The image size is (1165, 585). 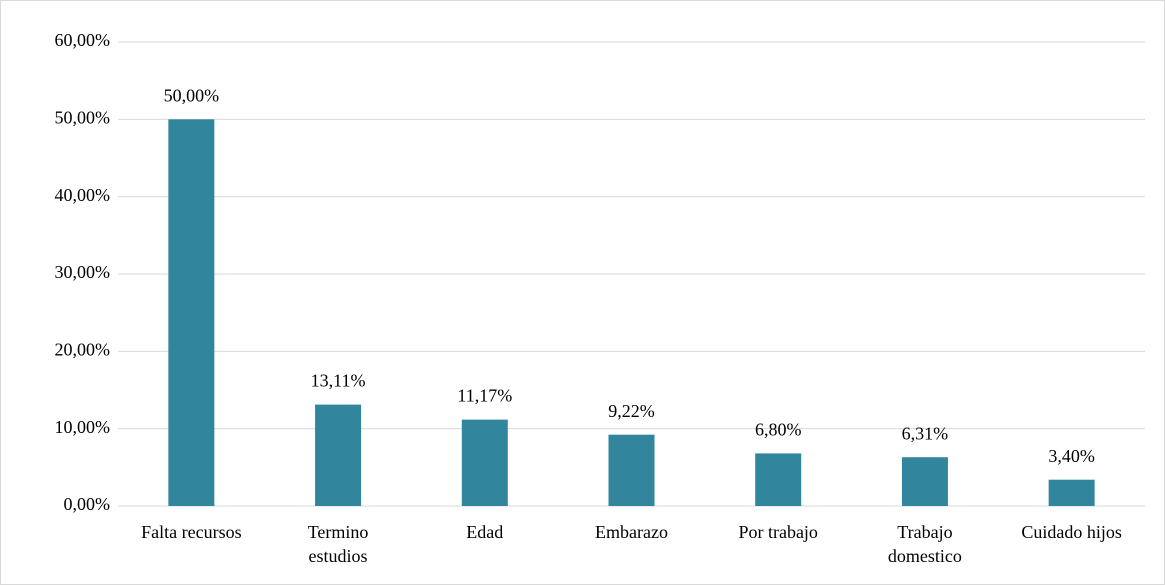 I want to click on data-label: 6,31%, so click(x=925, y=433).